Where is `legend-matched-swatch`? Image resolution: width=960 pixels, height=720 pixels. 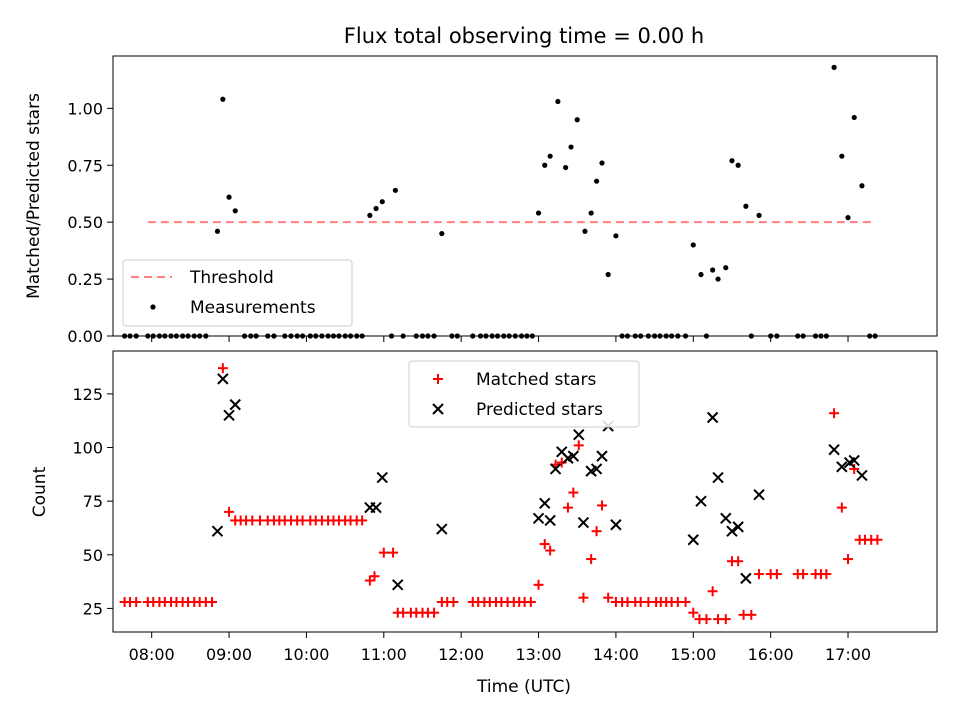
legend-matched-swatch is located at coordinates (438, 379).